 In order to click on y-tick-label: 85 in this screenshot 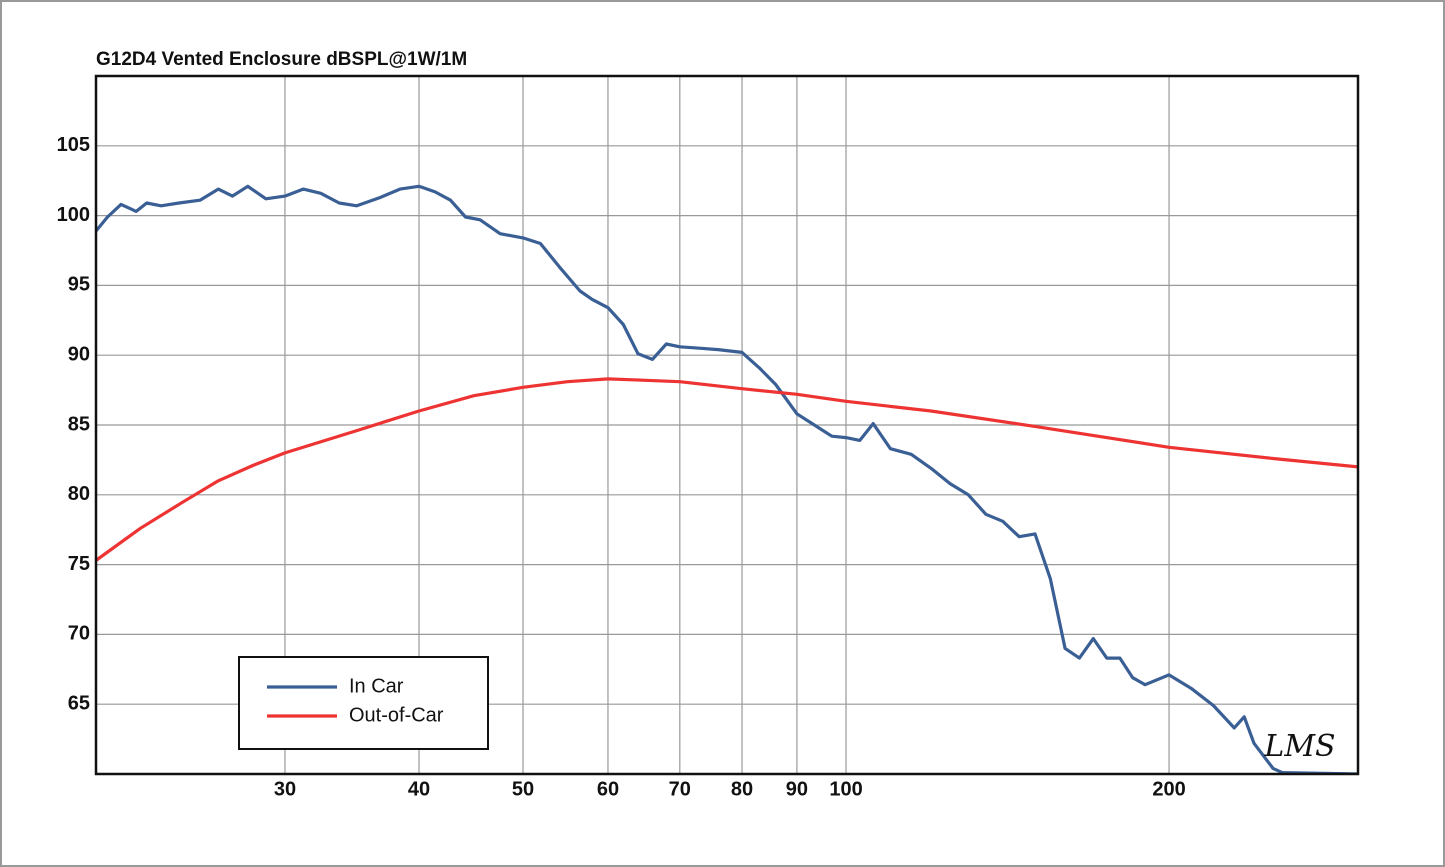, I will do `click(79, 424)`.